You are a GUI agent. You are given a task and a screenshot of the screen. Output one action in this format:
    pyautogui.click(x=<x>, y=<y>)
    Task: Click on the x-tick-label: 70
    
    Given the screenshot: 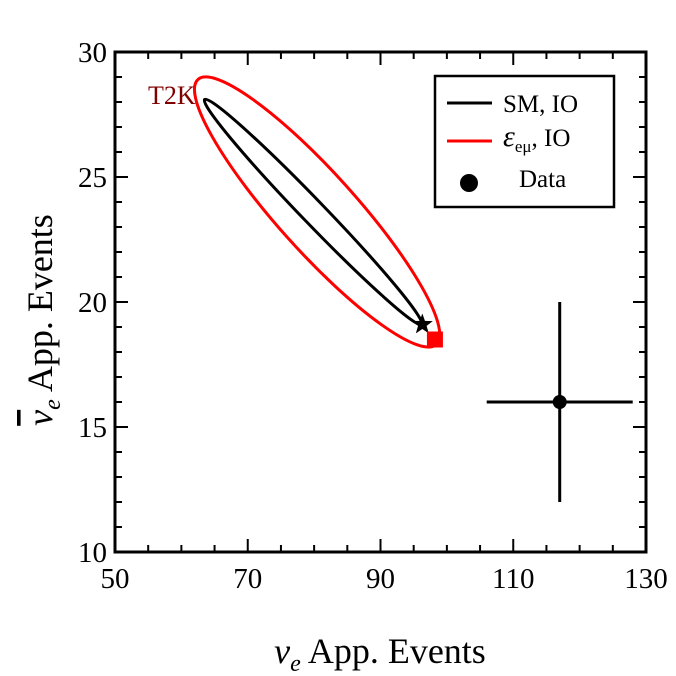 What is the action you would take?
    pyautogui.click(x=247, y=579)
    